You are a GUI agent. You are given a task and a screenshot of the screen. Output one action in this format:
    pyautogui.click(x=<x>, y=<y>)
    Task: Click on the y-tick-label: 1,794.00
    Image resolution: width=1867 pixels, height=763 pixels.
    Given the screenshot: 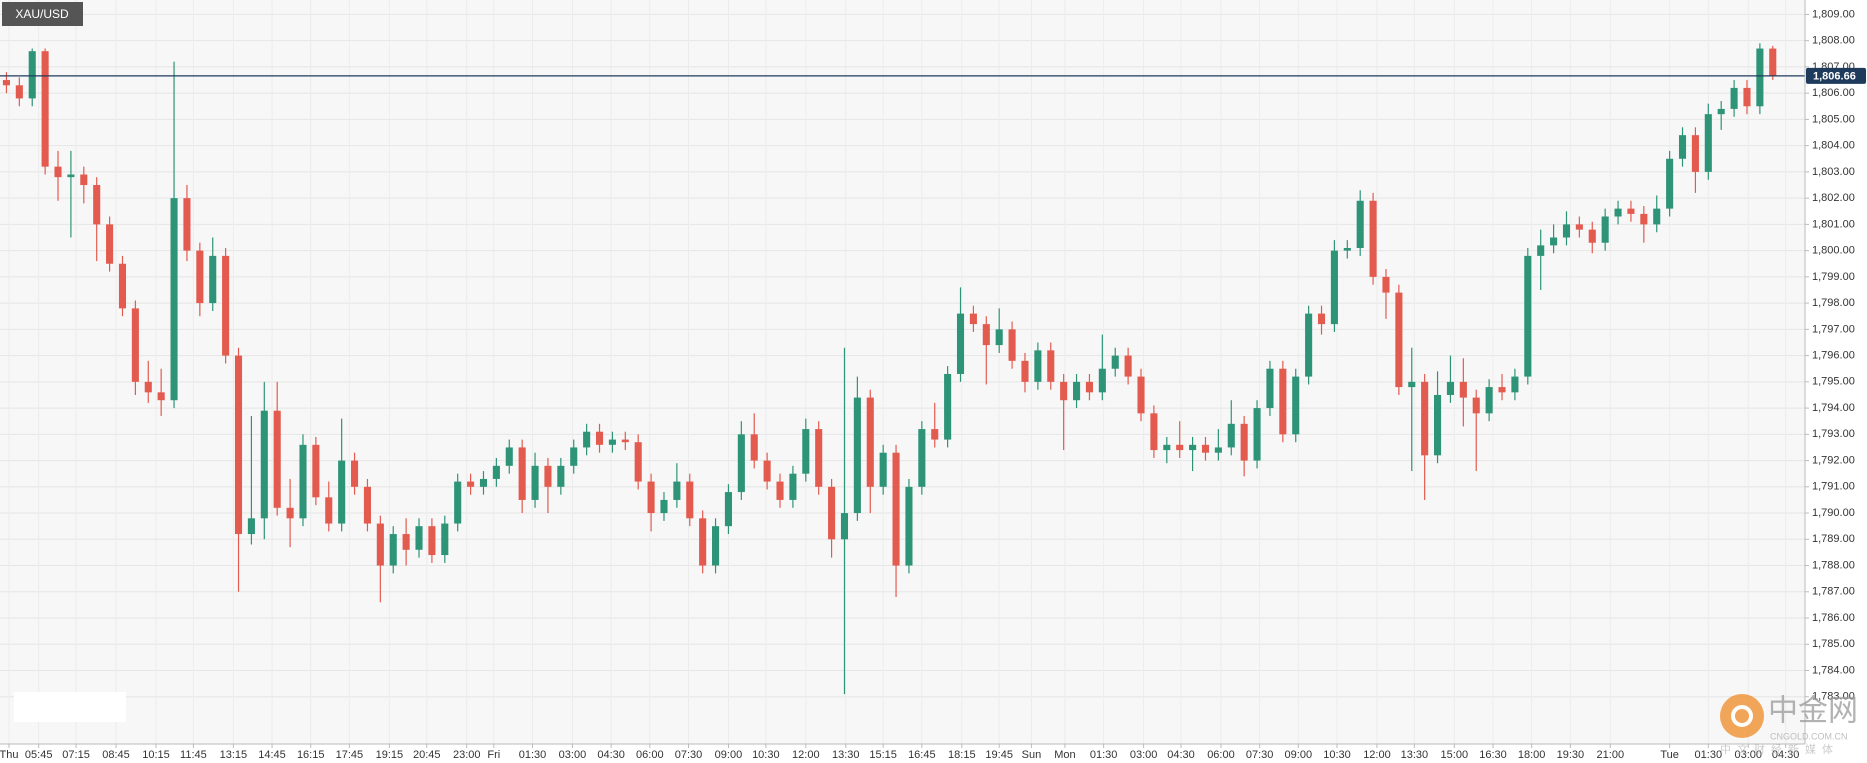 What is the action you would take?
    pyautogui.click(x=1833, y=408)
    